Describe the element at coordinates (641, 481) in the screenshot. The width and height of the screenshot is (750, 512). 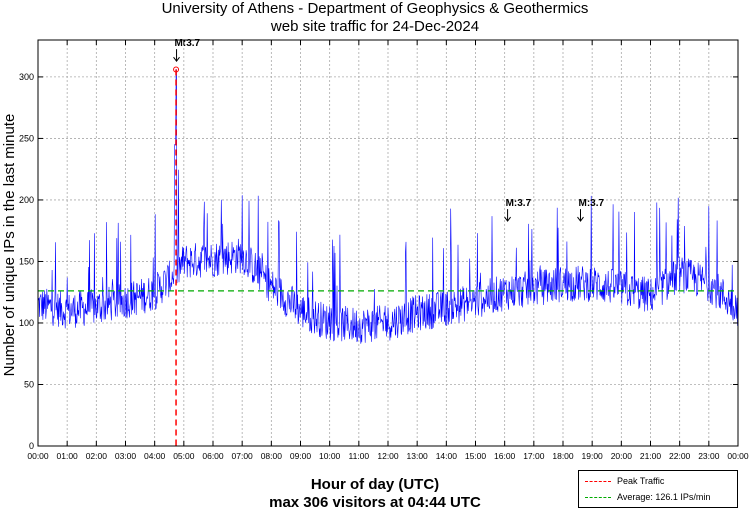
I see `legend-peak-label: Peak Traffic` at that location.